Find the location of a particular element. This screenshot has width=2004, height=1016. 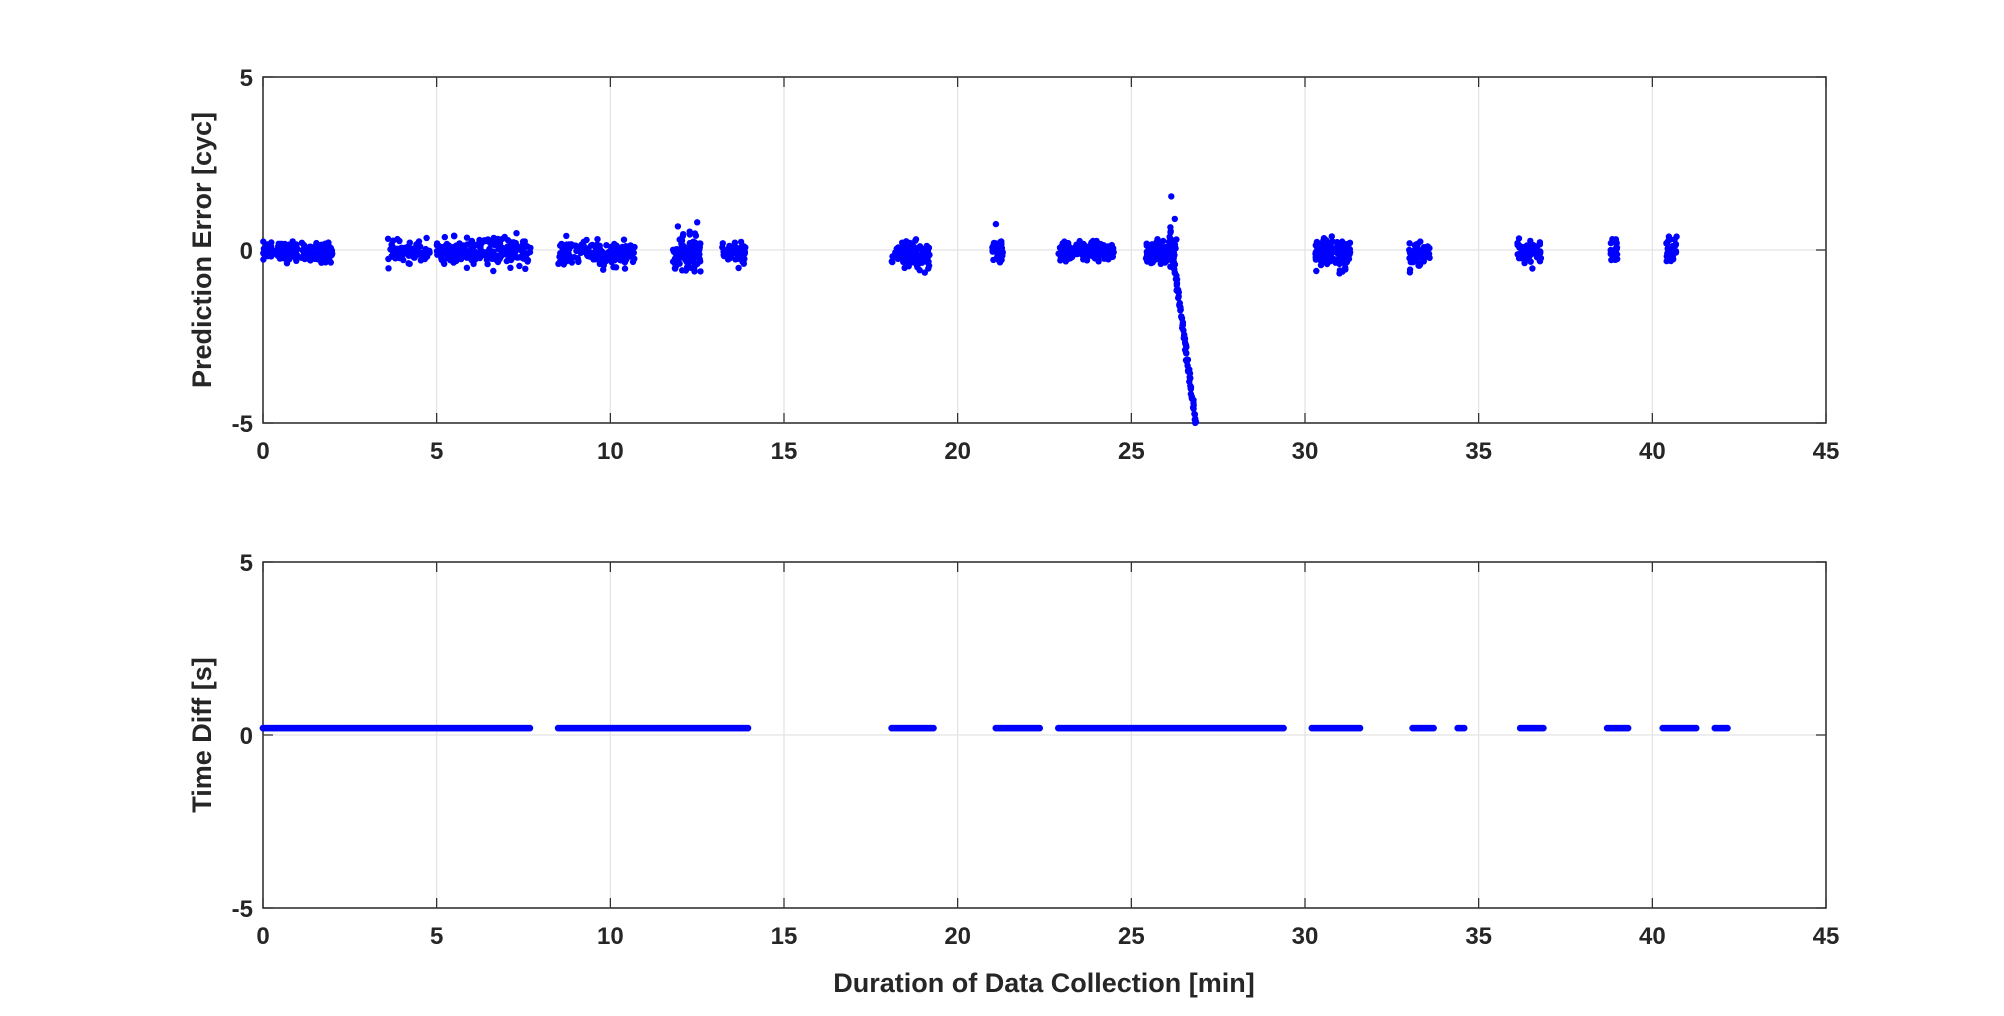

top-x-tick-label: 5 is located at coordinates (436, 451).